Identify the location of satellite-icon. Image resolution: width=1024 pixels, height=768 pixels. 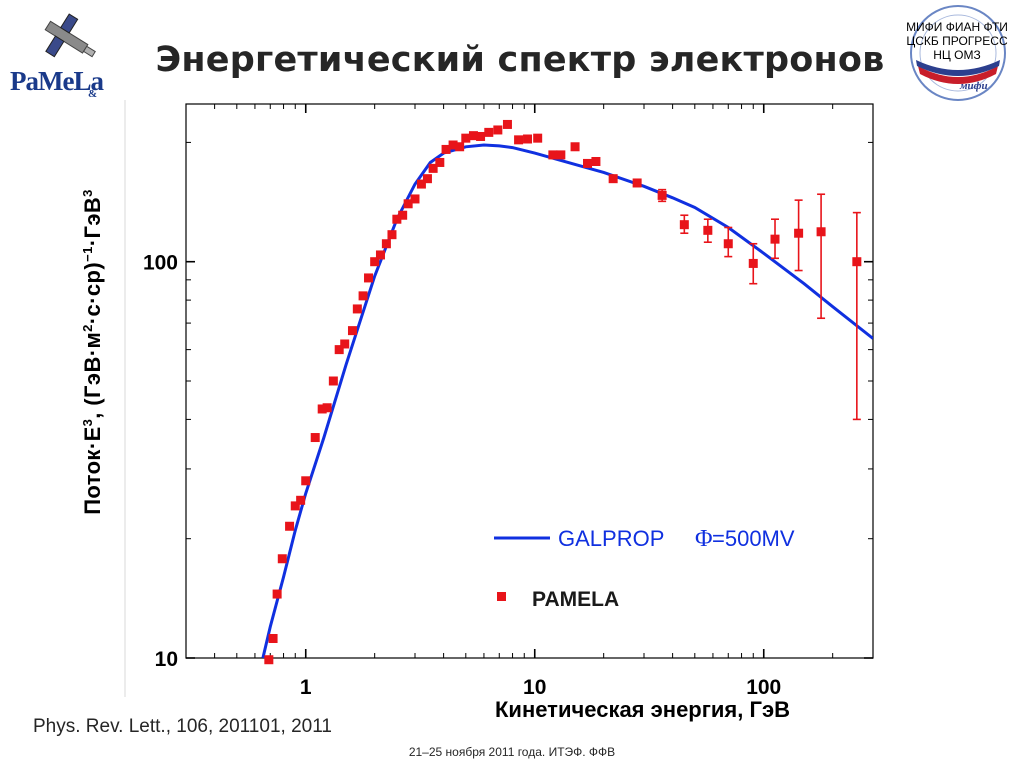
(70, 35).